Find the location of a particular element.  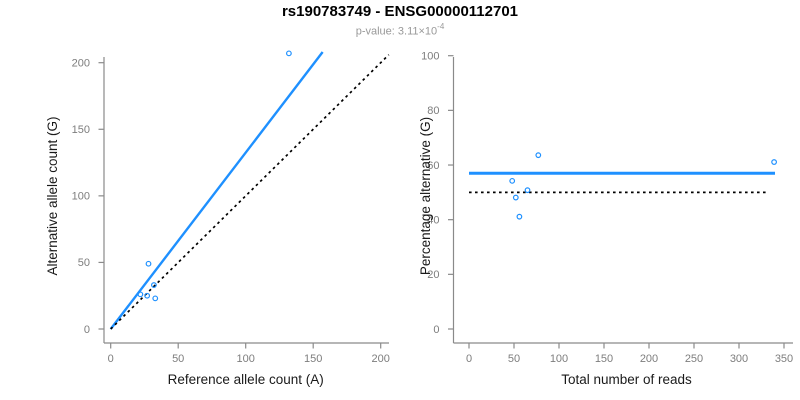

y-tick-label: 50 is located at coordinates (84, 263).